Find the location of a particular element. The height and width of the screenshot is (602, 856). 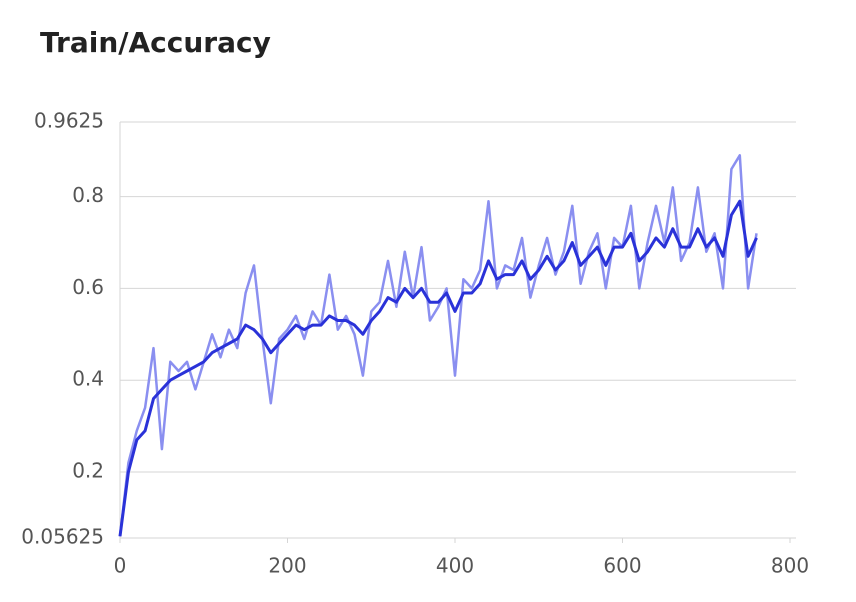

y-tick-label: 0.8 is located at coordinates (88, 195).